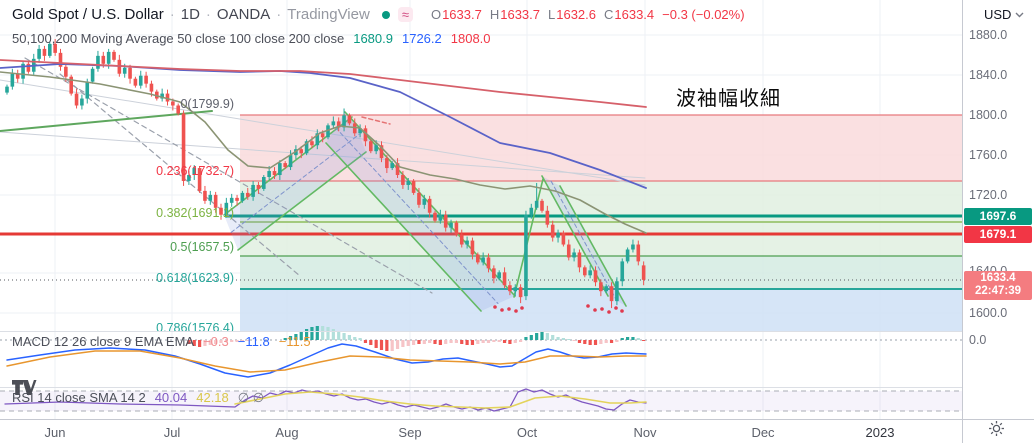  What do you see at coordinates (703, 14) in the screenshot?
I see `change-value: −0.3 (−0.02%)` at bounding box center [703, 14].